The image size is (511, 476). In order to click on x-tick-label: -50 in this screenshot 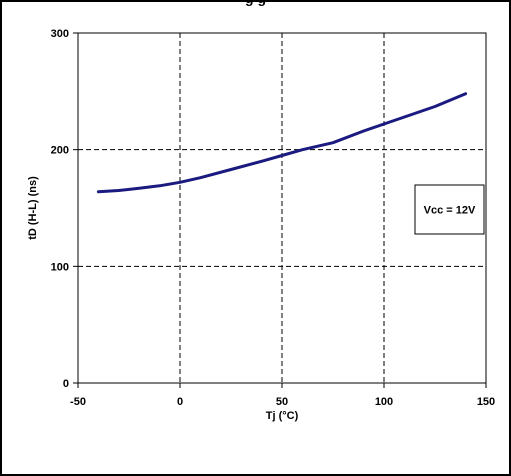, I will do `click(78, 402)`.